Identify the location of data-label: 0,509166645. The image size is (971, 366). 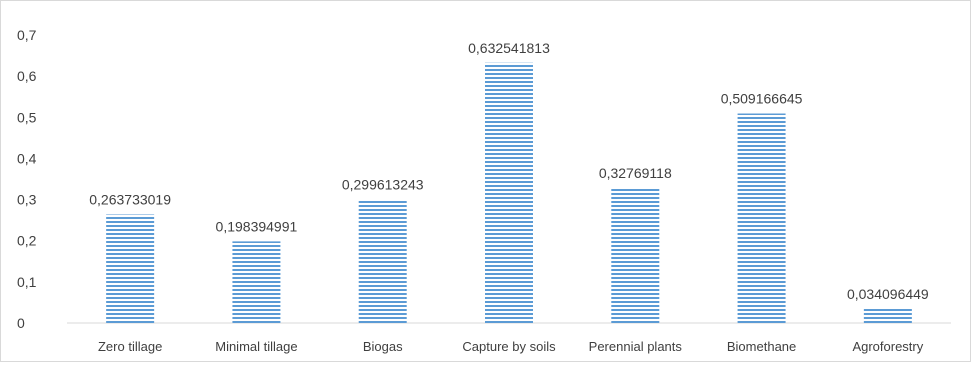
(762, 99).